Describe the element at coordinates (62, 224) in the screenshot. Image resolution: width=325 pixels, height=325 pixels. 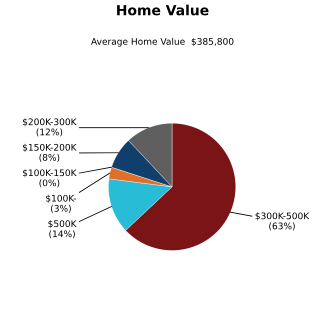
I see `slice-label: $500K` at that location.